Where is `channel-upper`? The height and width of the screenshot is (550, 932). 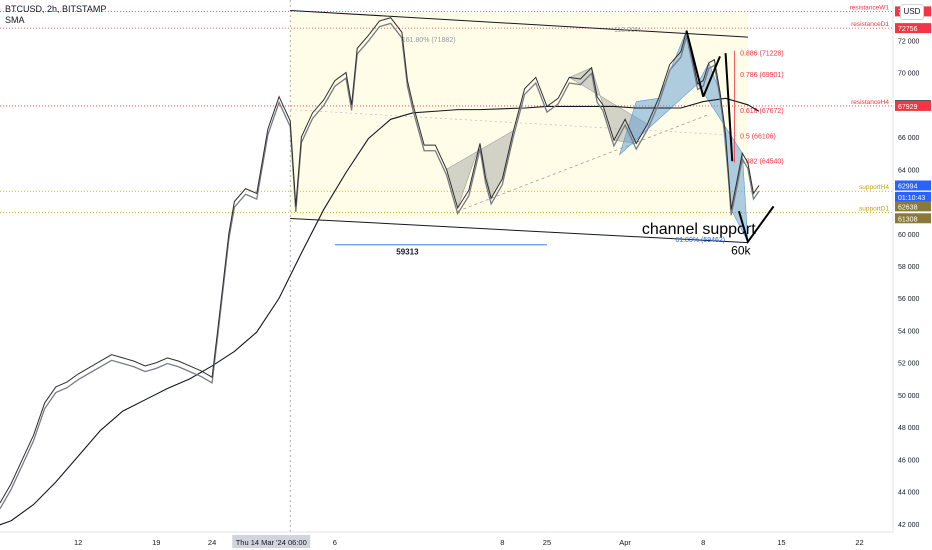 channel-upper is located at coordinates (519, 23).